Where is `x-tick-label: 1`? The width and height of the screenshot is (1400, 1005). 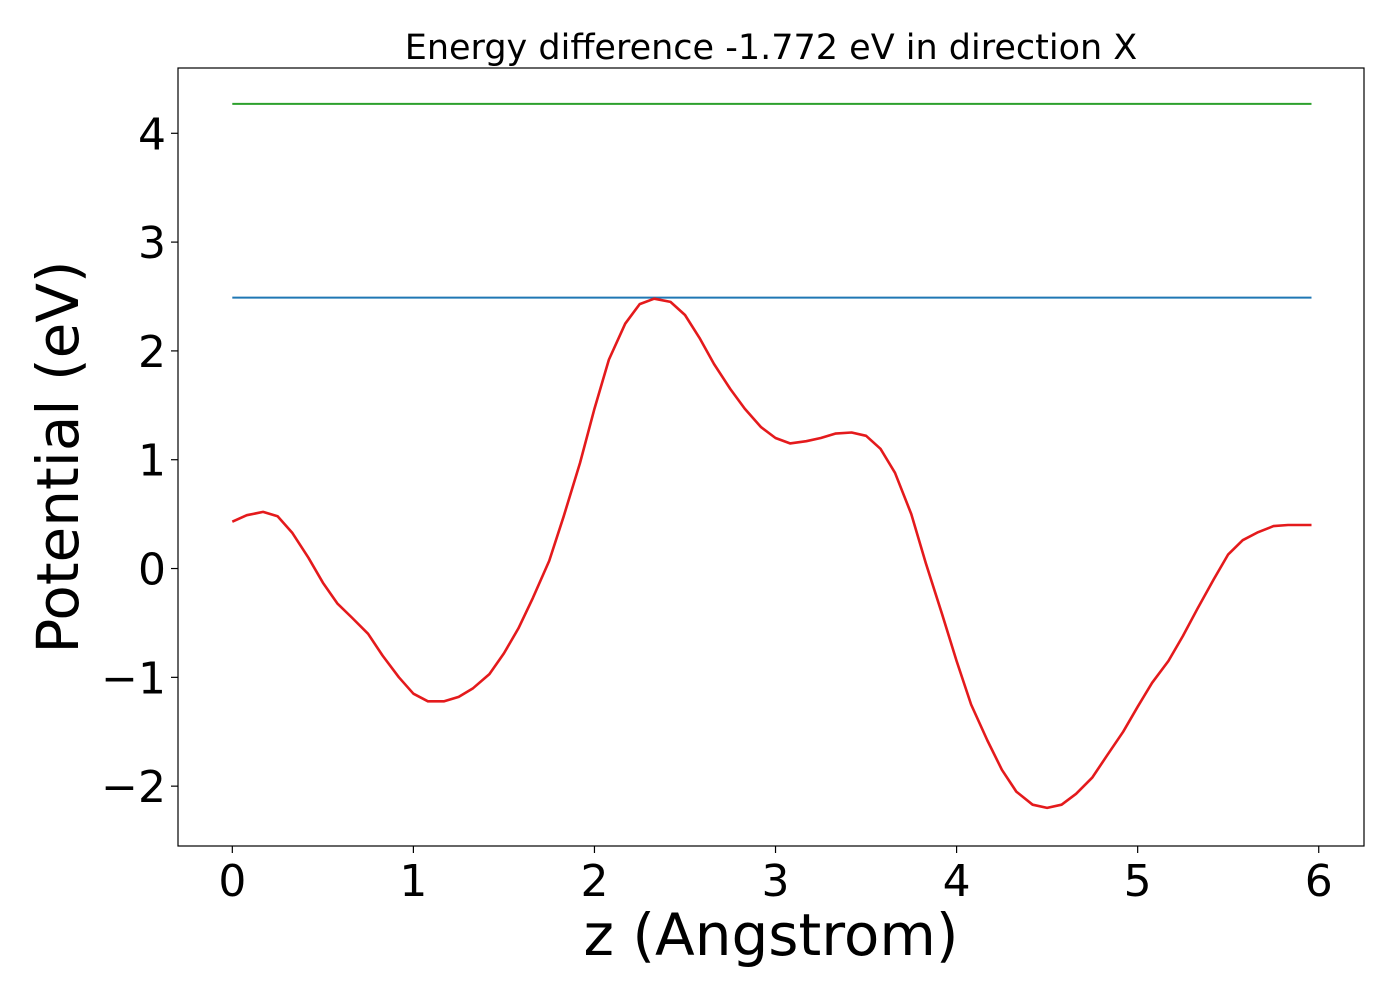
x-tick-label: 1 is located at coordinates (413, 881).